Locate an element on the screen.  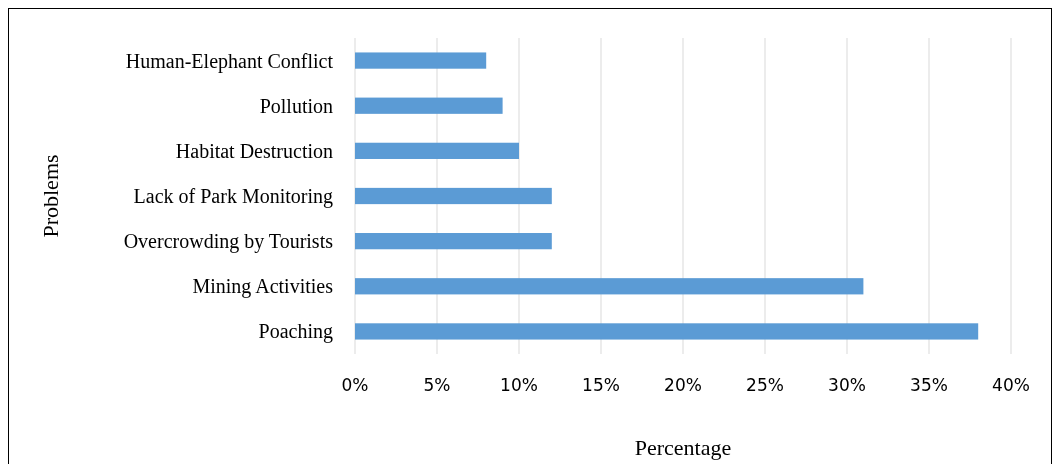
y-tick-label: Lack of Park Monitoring is located at coordinates (233, 196).